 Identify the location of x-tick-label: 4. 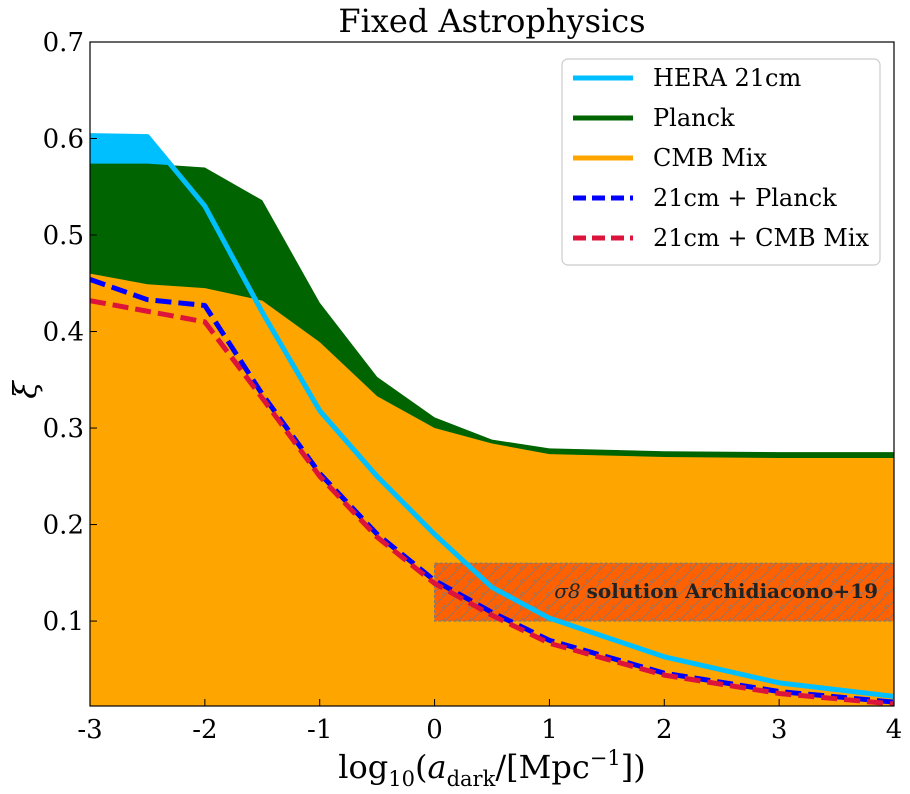
(894, 730).